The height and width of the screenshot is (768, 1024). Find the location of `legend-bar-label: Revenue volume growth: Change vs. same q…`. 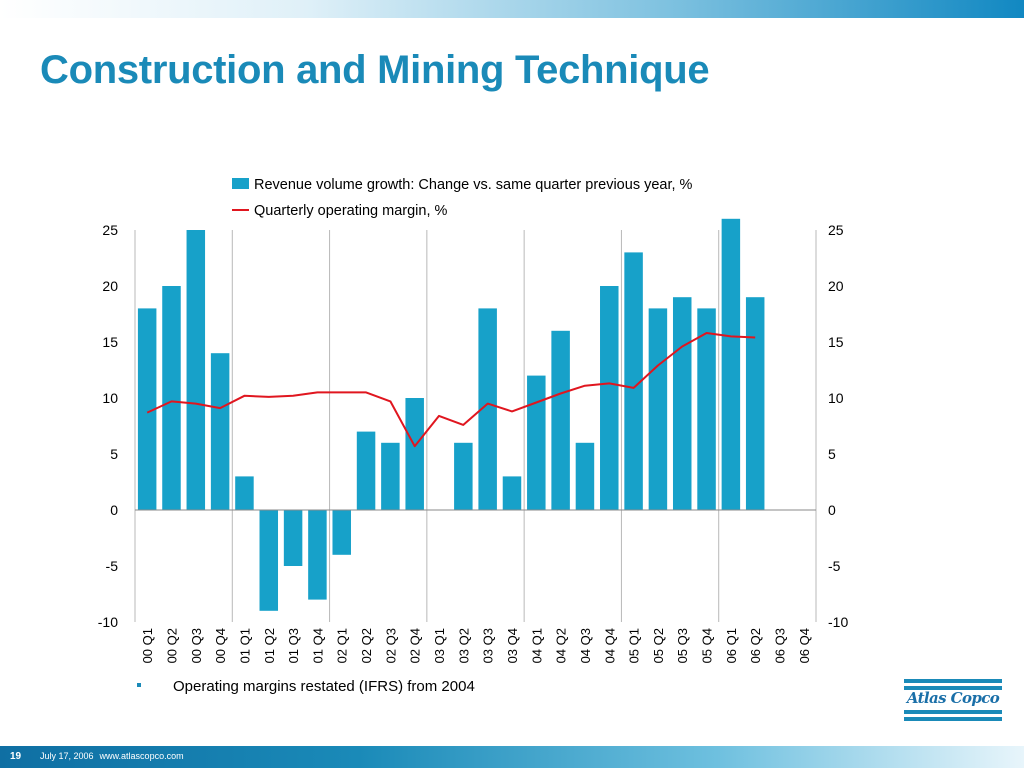

legend-bar-label: Revenue volume growth: Change vs. same q… is located at coordinates (473, 185).